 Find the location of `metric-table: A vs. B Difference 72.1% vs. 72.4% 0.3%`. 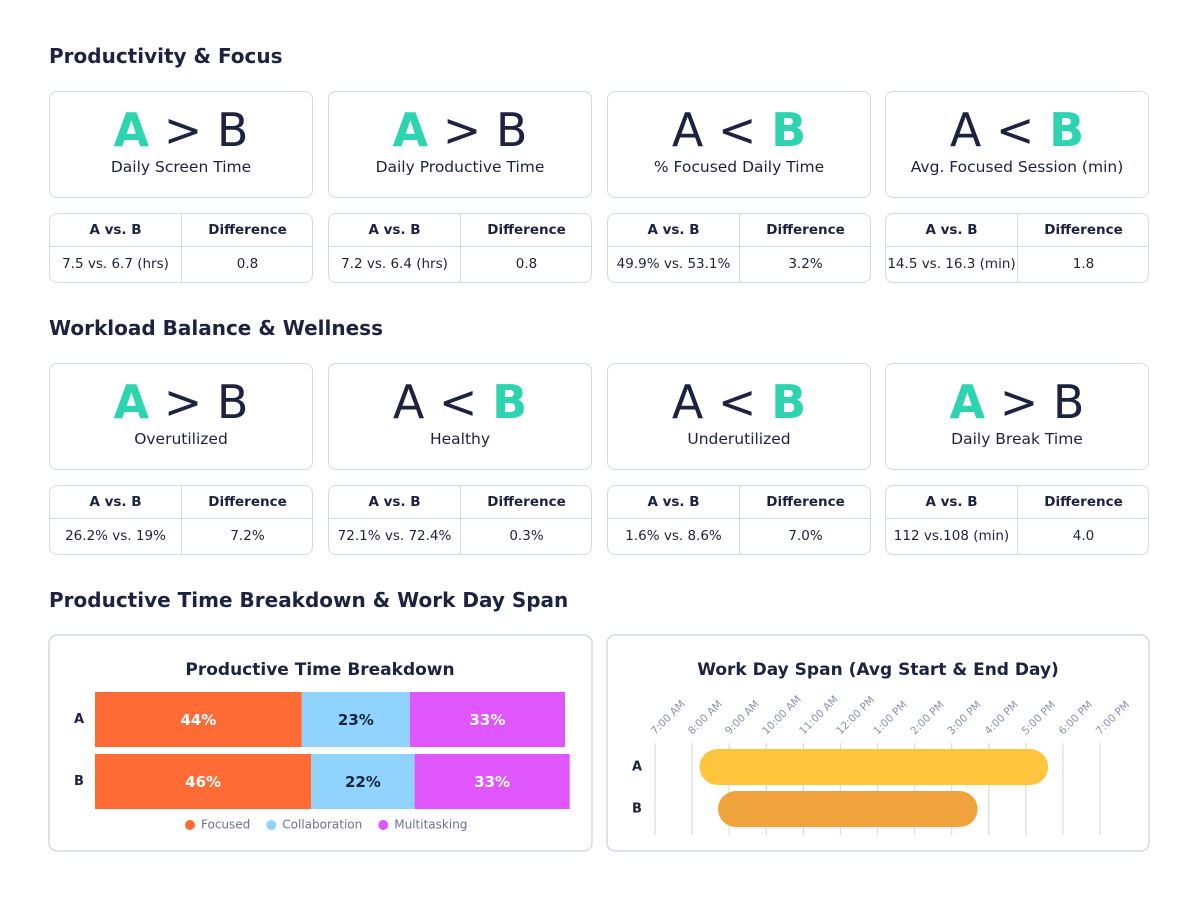

metric-table: A vs. B Difference 72.1% vs. 72.4% 0.3% is located at coordinates (460, 520).